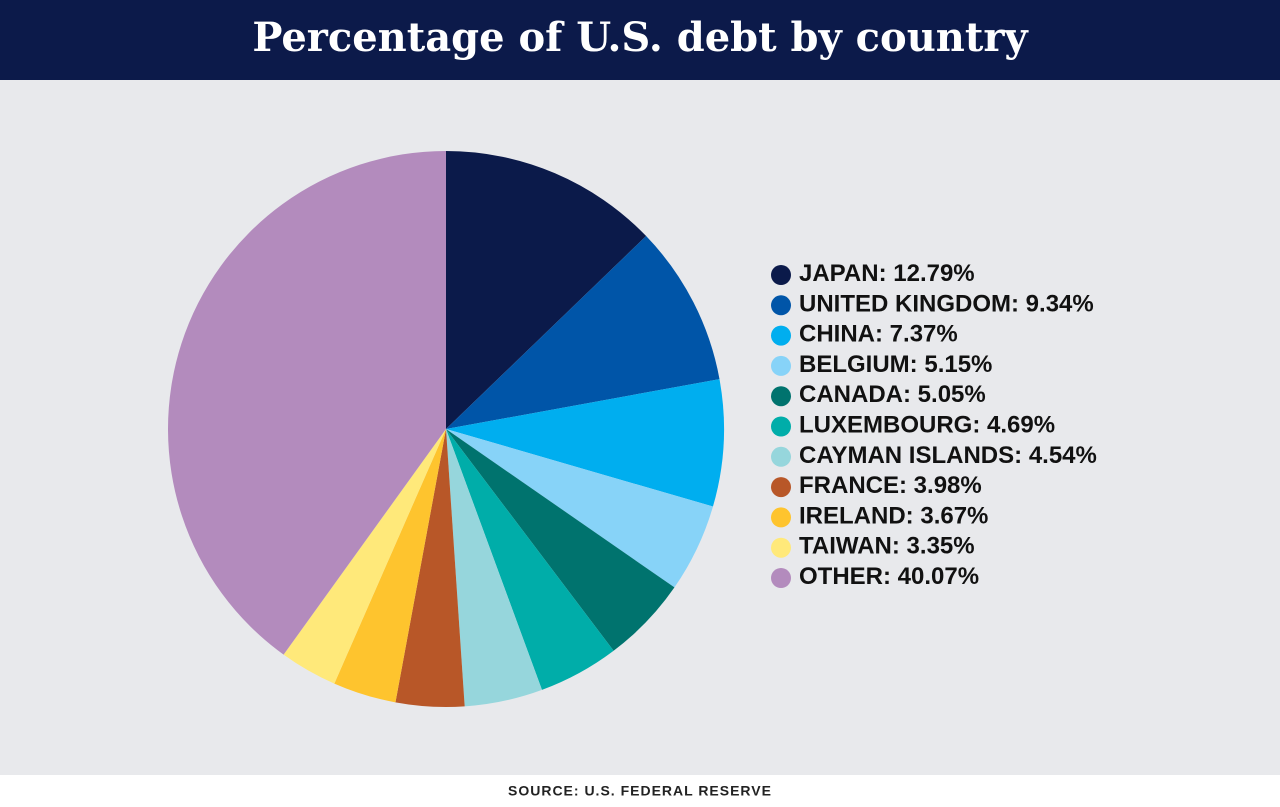 This screenshot has height=807, width=1280. Describe the element at coordinates (948, 485) in the screenshot. I see `legend-value: 3.98%` at that location.